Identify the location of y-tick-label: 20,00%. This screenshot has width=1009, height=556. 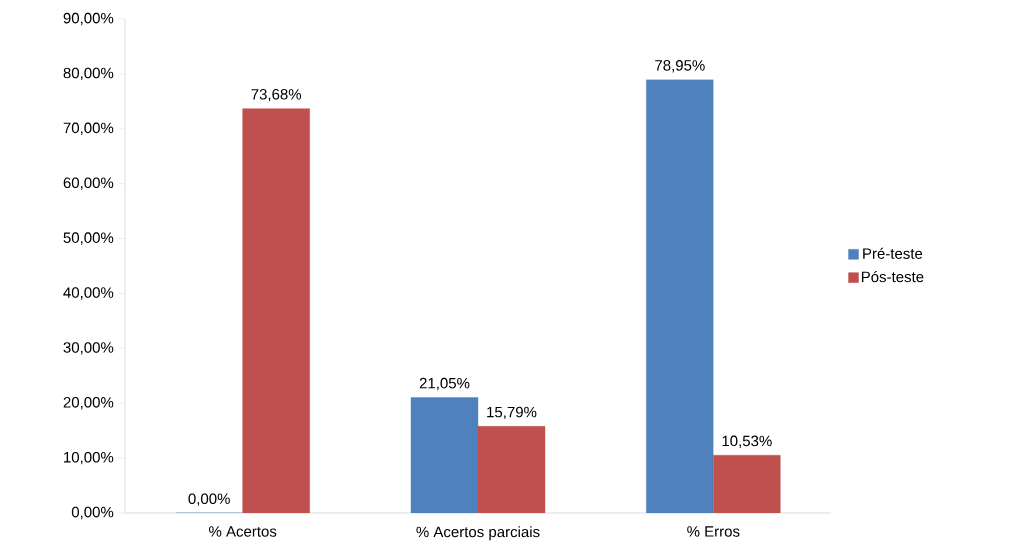
(88, 403).